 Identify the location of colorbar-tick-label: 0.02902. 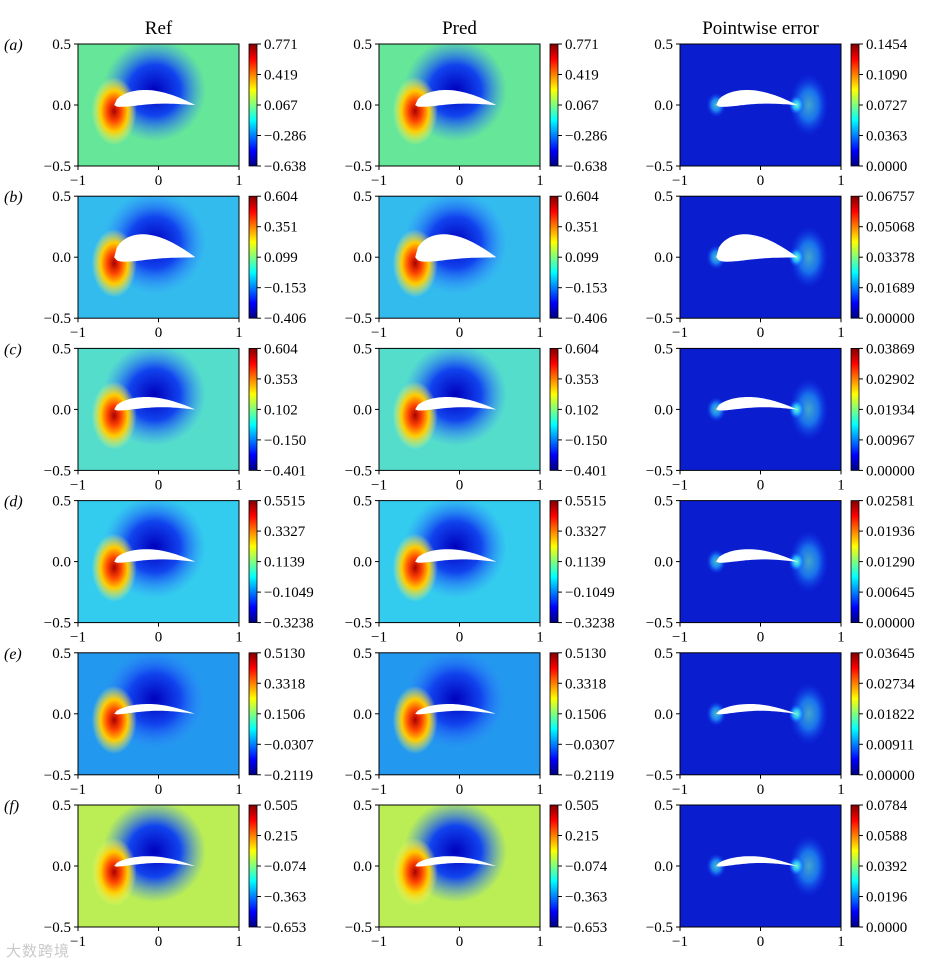
(890, 380).